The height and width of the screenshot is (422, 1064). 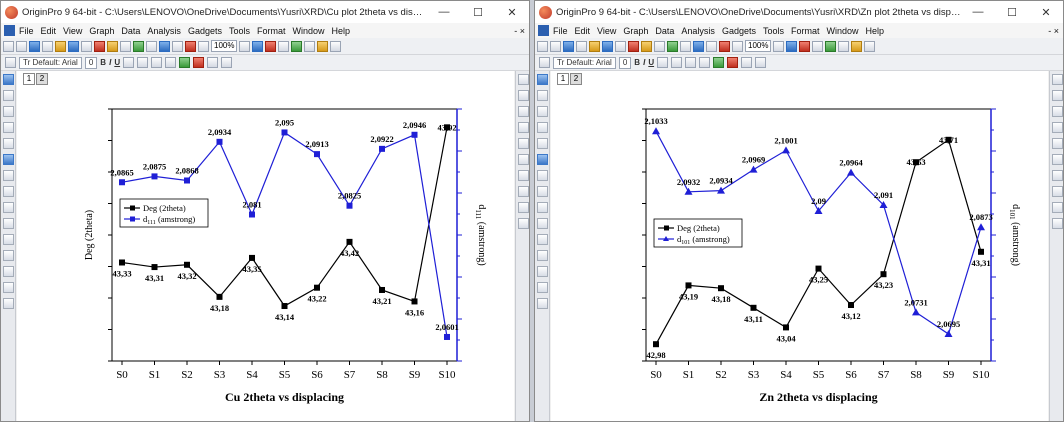 What do you see at coordinates (544, 62) in the screenshot?
I see `style-icon` at bounding box center [544, 62].